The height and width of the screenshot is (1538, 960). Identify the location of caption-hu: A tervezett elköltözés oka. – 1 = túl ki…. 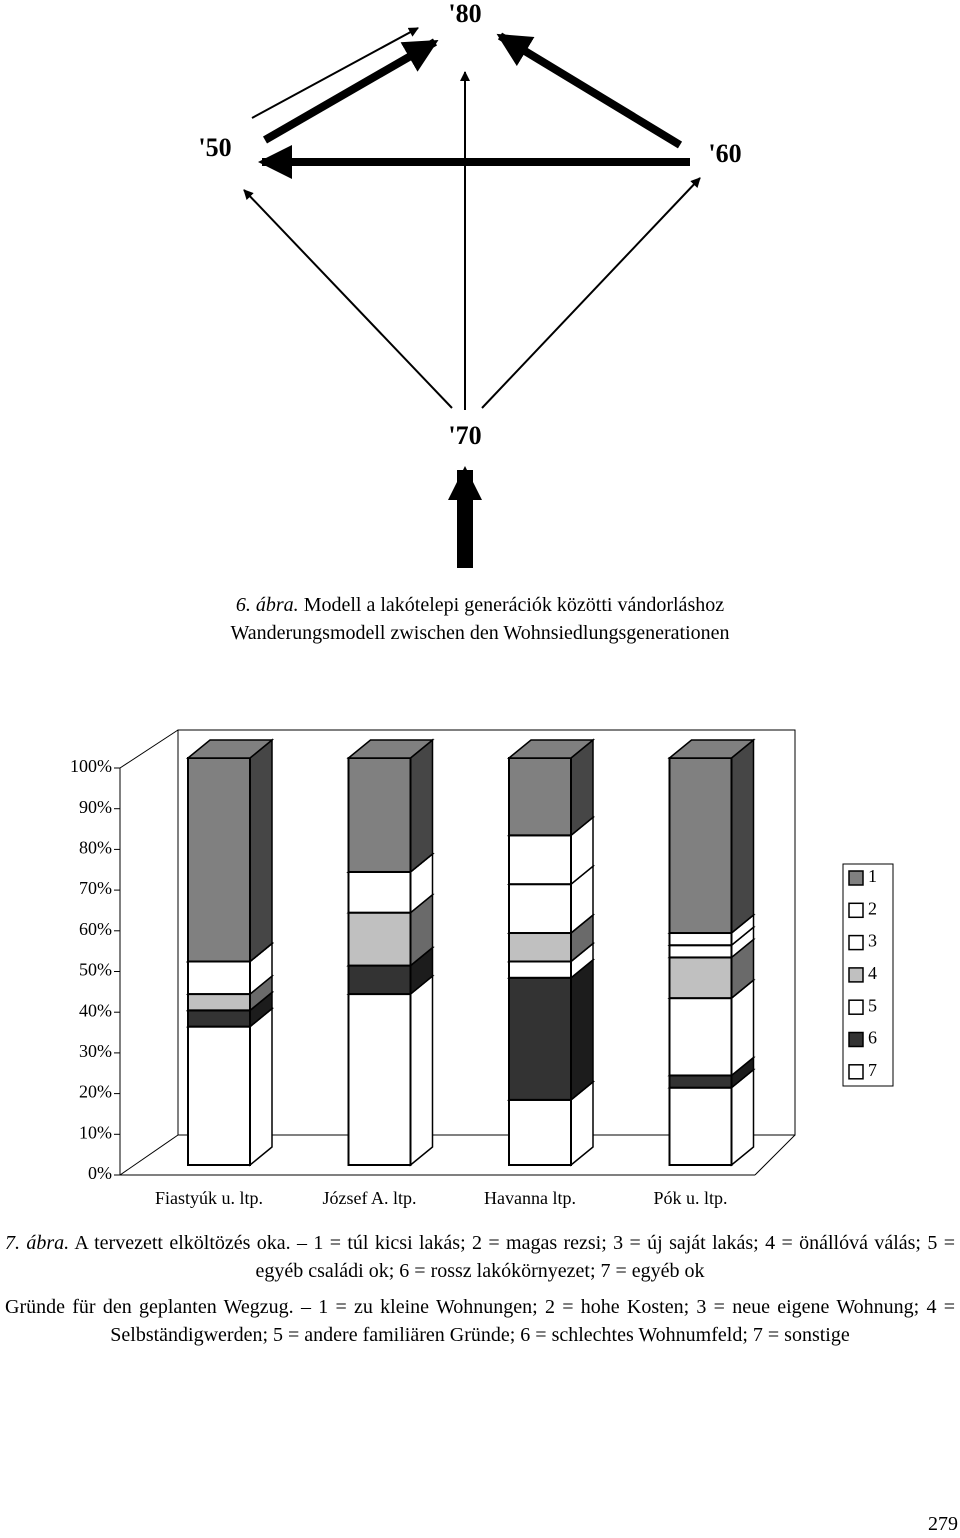
(514, 1257).